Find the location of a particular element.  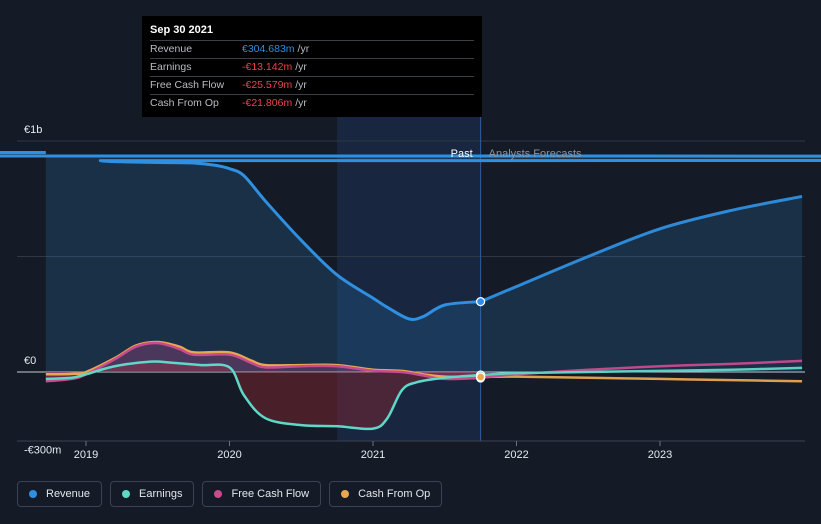

tooltip-row-cash-from-op: Cash From Op -€21.806m /yr is located at coordinates (312, 103).